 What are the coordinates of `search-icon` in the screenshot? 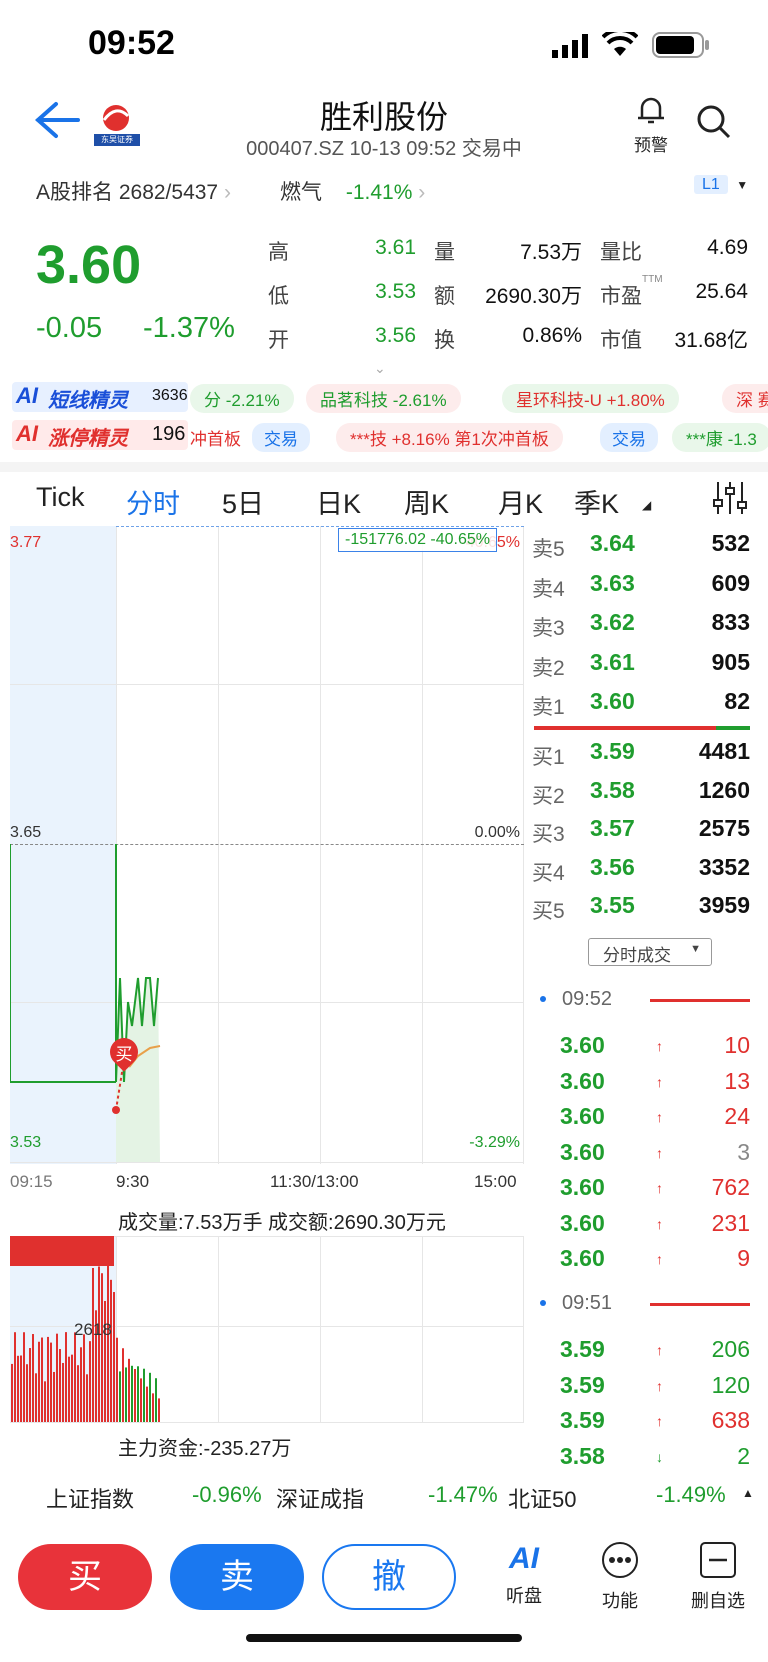 It's located at (714, 124).